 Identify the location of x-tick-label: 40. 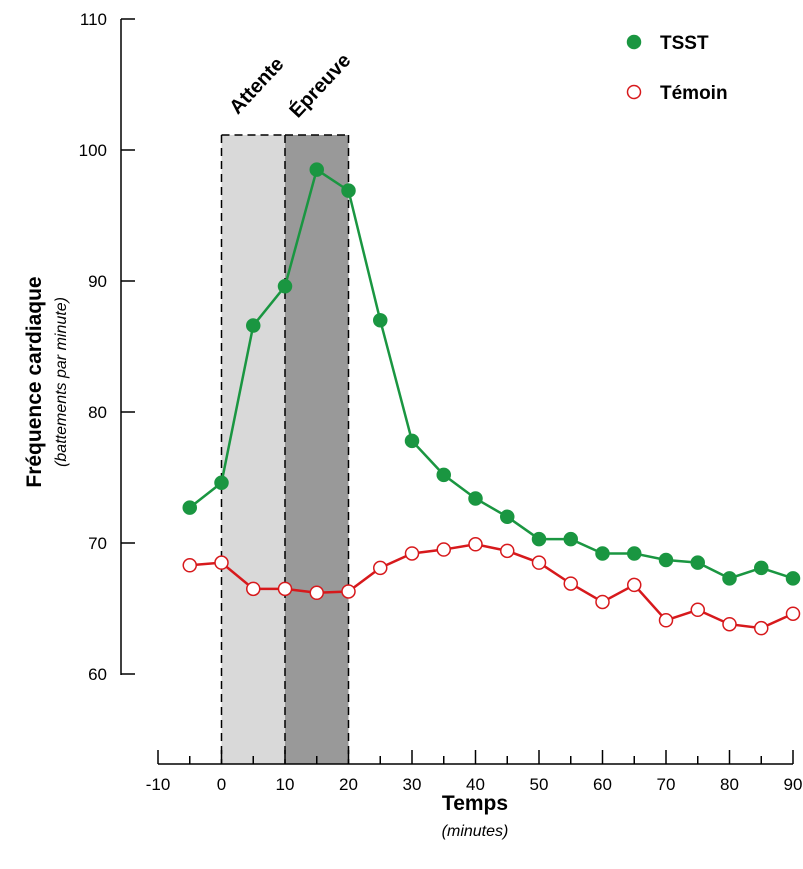
(475, 784).